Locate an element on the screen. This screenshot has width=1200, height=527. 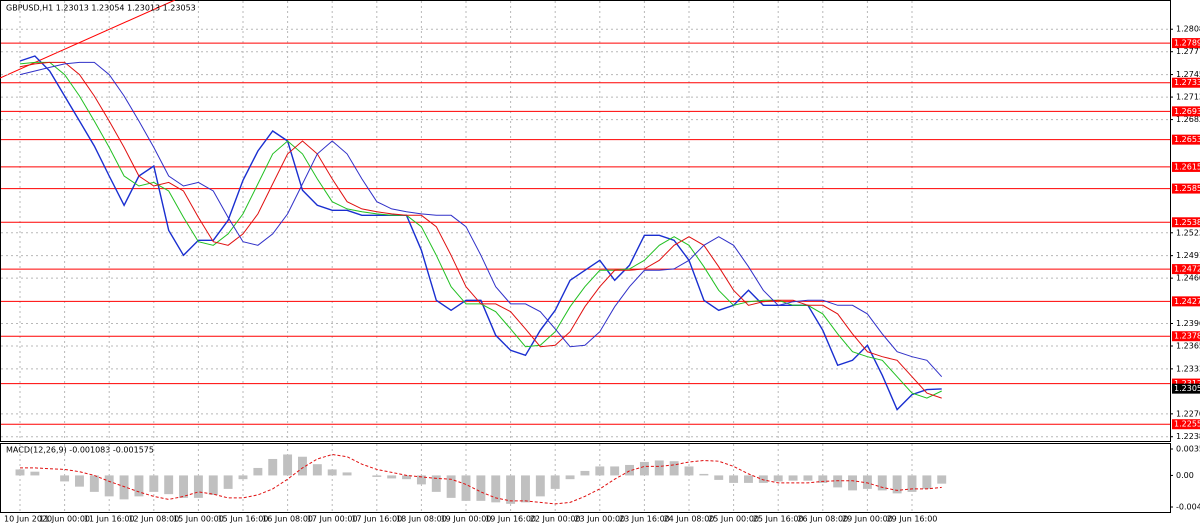
level-label: 1.25382 is located at coordinates (1187, 222).